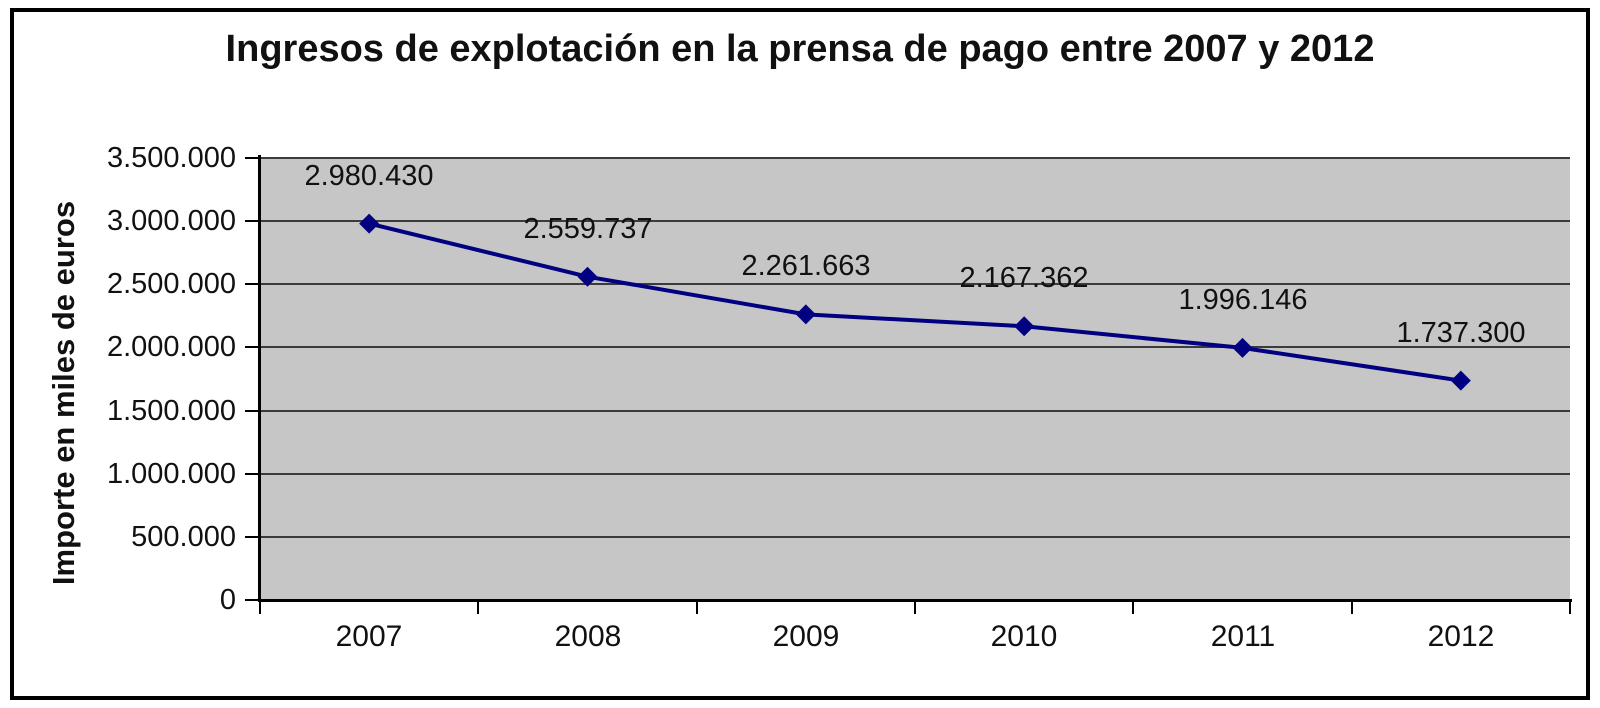  I want to click on x-tick-label: 2011, so click(1243, 636).